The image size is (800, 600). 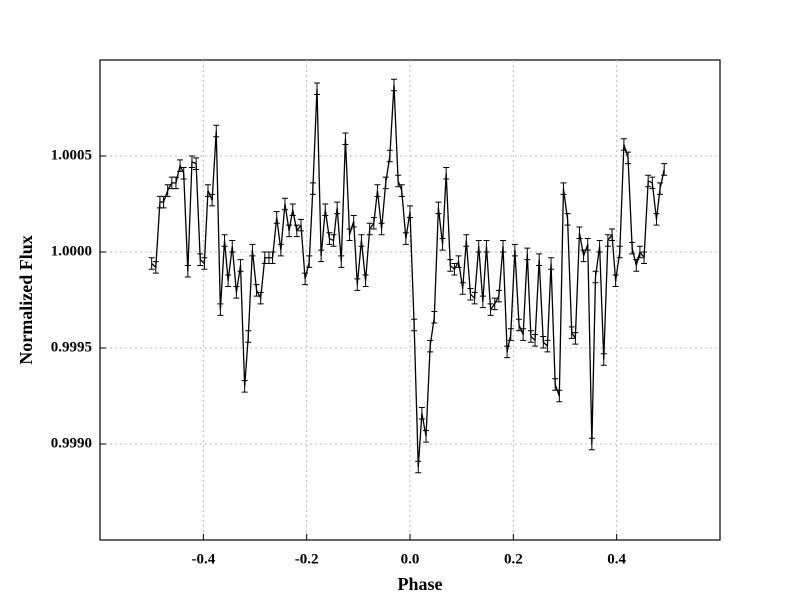 I want to click on x-tick-label: 0.0, so click(x=410, y=559).